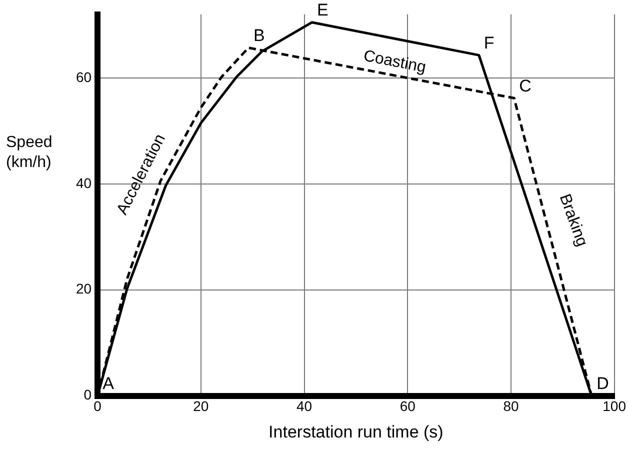 The width and height of the screenshot is (629, 451). What do you see at coordinates (525, 86) in the screenshot?
I see `annotation: C` at bounding box center [525, 86].